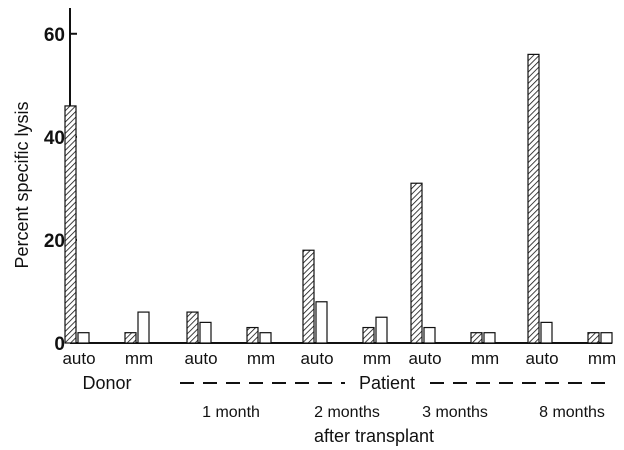 The width and height of the screenshot is (624, 450). I want to click on time-label: 2 months, so click(347, 412).